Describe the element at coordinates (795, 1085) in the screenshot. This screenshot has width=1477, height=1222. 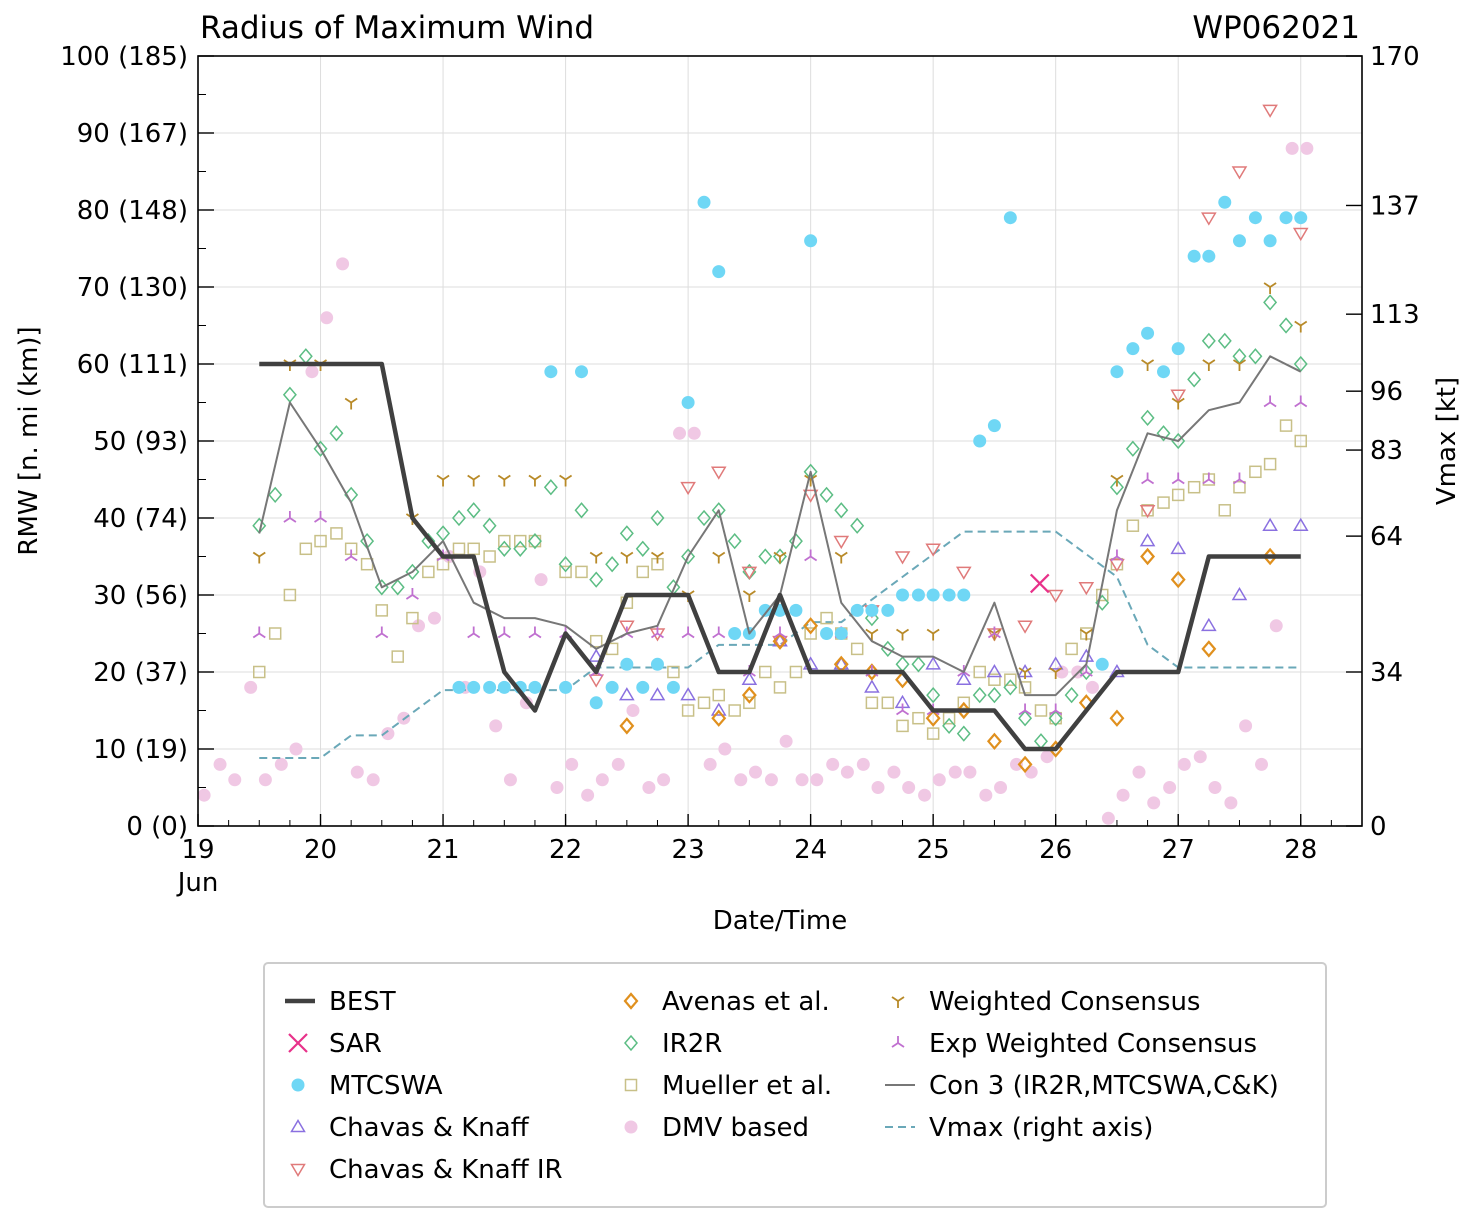
I see `legend-box` at that location.